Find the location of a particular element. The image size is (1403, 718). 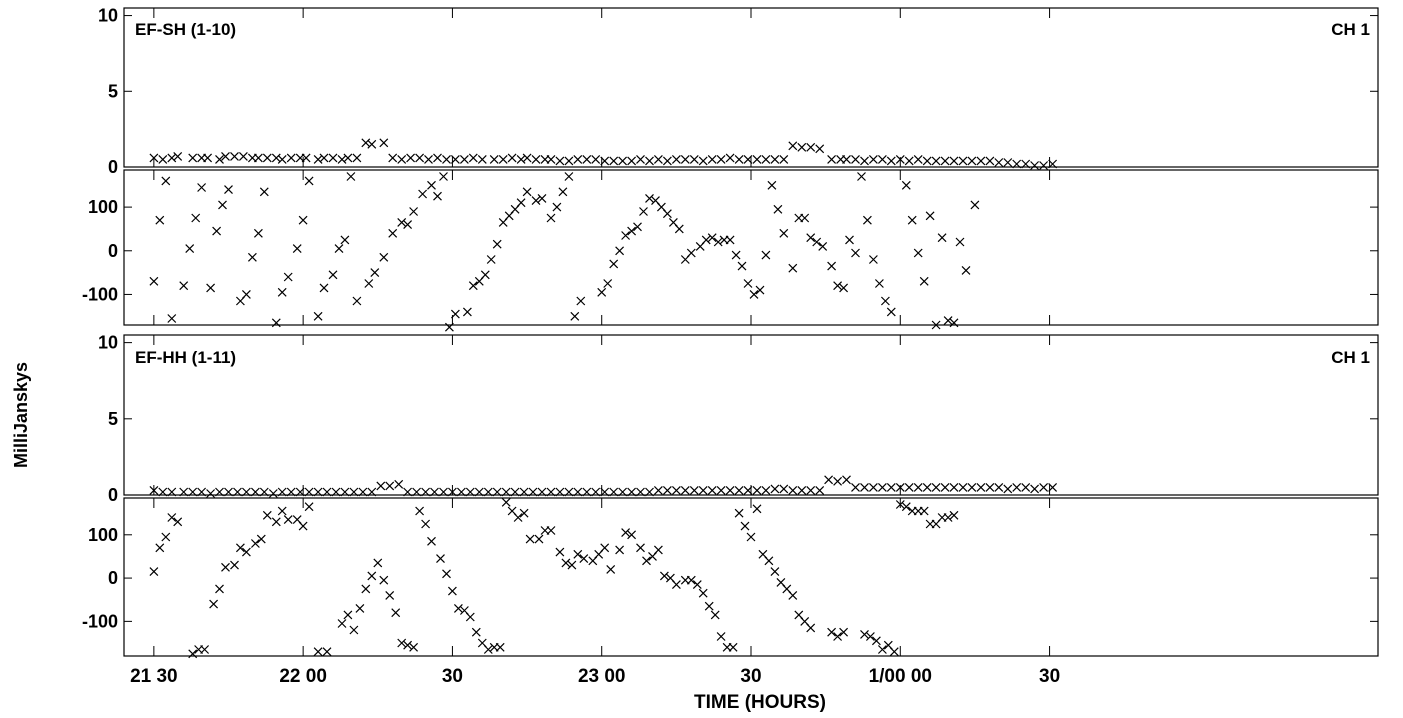

x-tick-label: 30 is located at coordinates (750, 676).